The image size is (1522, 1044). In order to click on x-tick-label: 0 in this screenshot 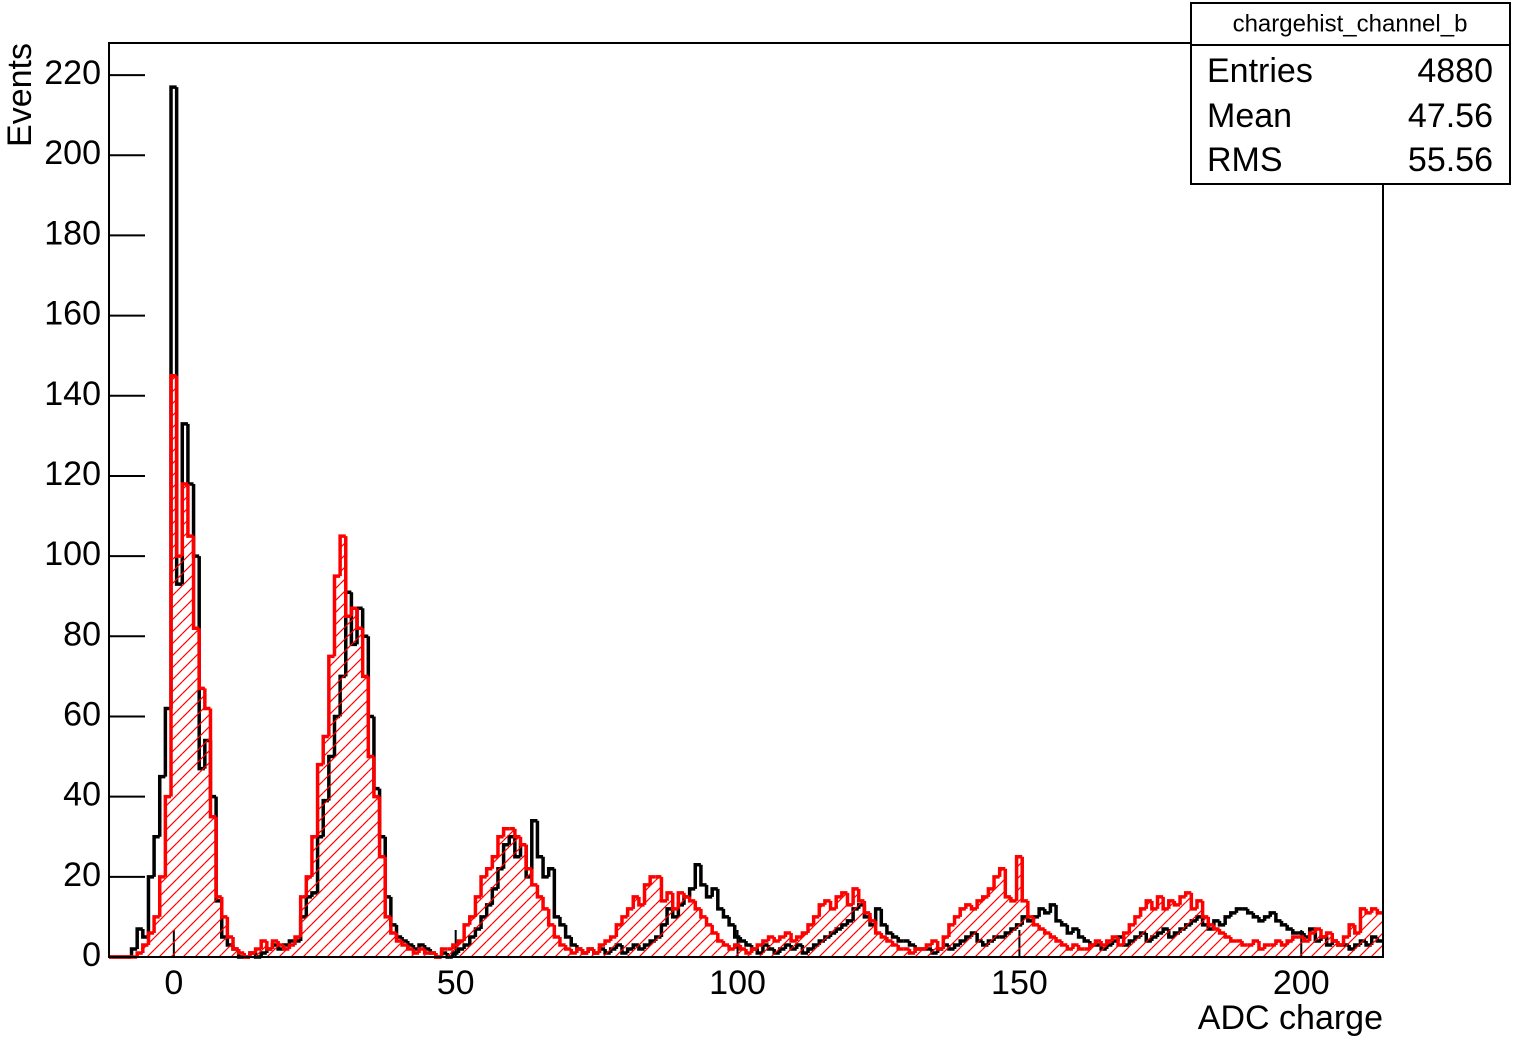, I will do `click(173, 983)`.